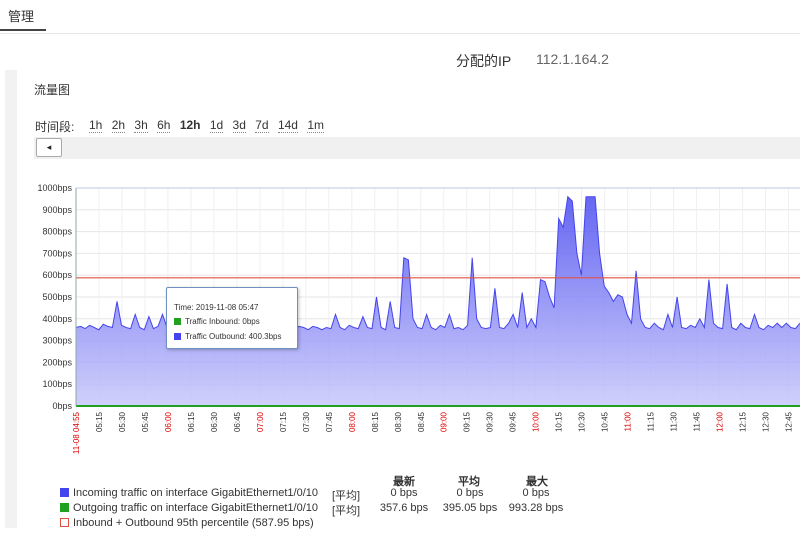 The image size is (800, 533). What do you see at coordinates (789, 421) in the screenshot?
I see `x-tick-label: 12:45` at bounding box center [789, 421].